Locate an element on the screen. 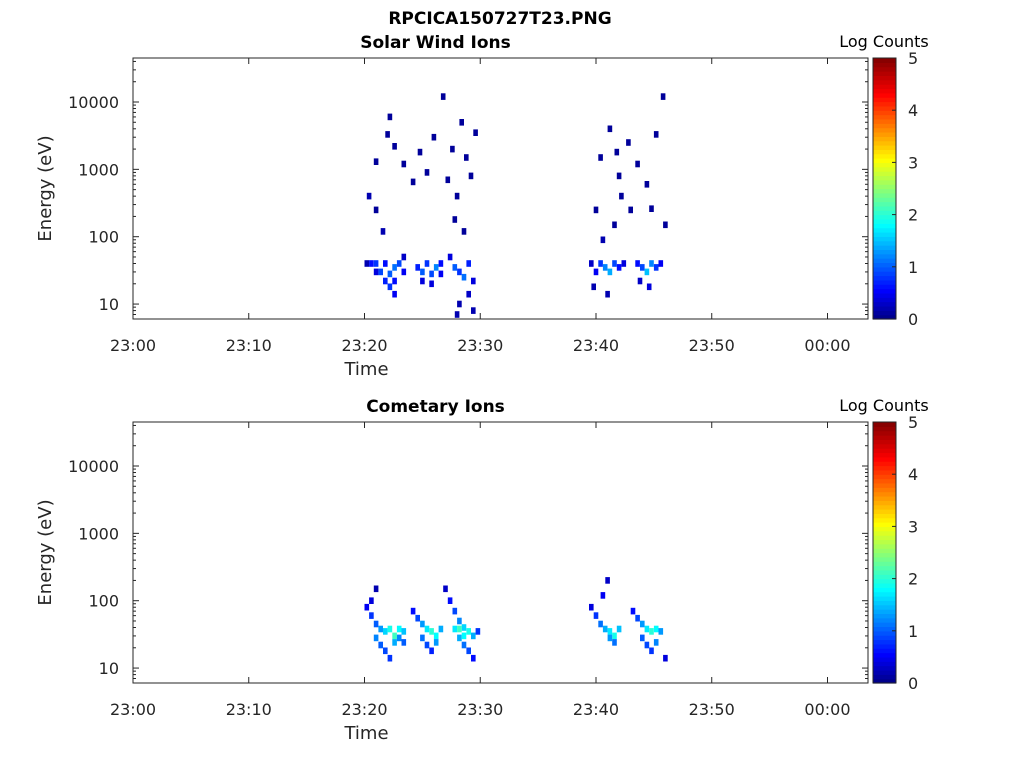 The width and height of the screenshot is (1024, 772). colorbar-tick-label: 5 is located at coordinates (913, 422).